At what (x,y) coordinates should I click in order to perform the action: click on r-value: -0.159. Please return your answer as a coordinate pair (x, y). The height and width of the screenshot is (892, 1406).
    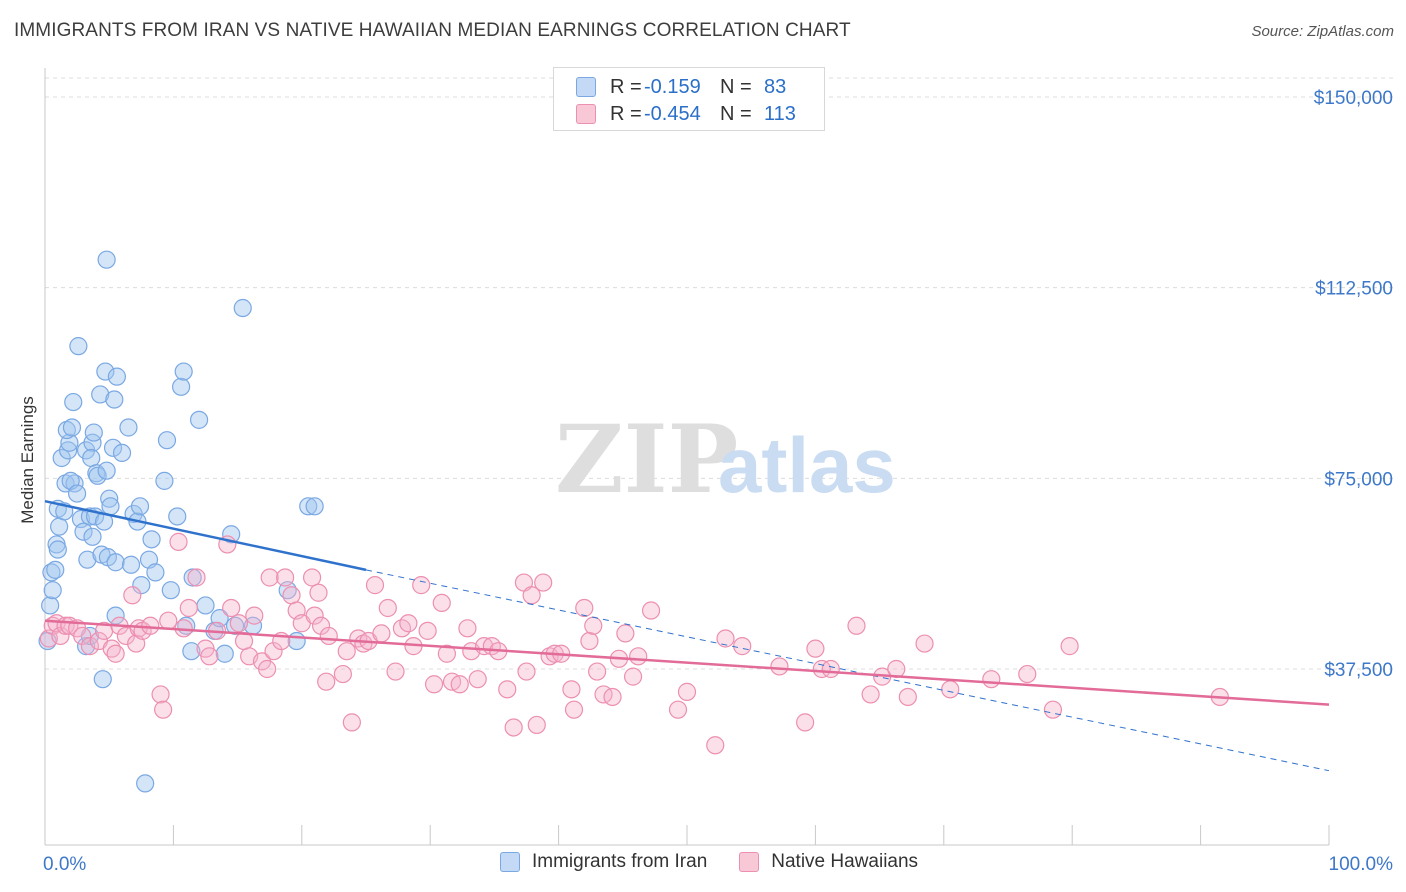
    Looking at the image, I should click on (672, 86).